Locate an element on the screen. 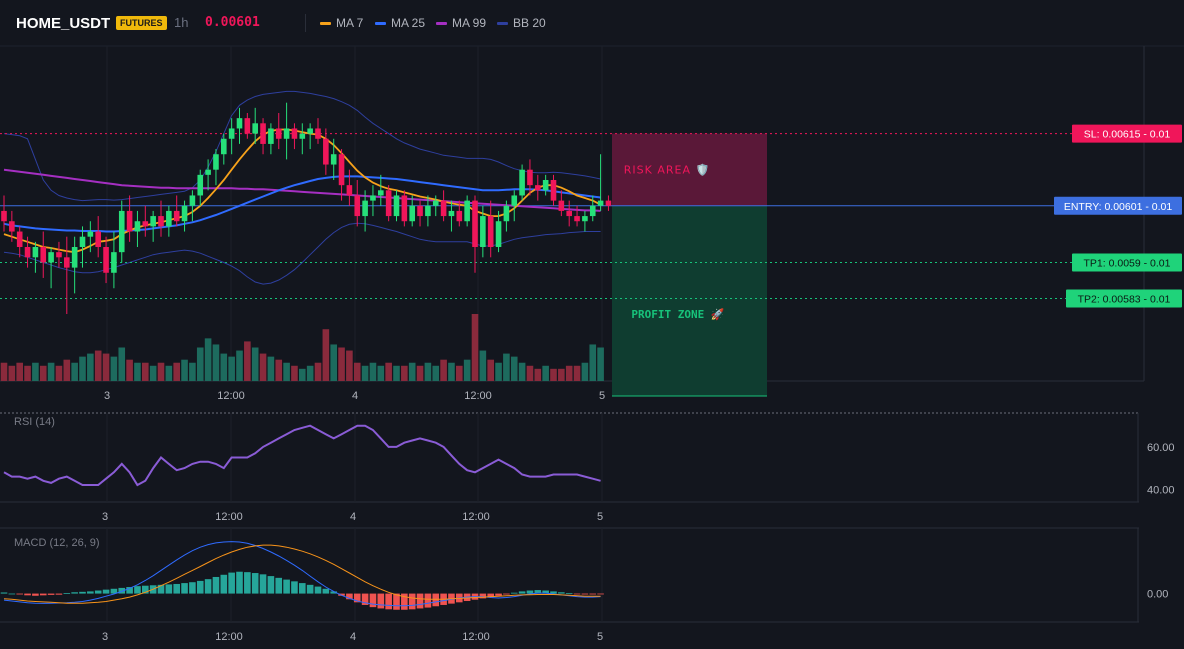  ma25-label: MA 25 is located at coordinates (408, 23).